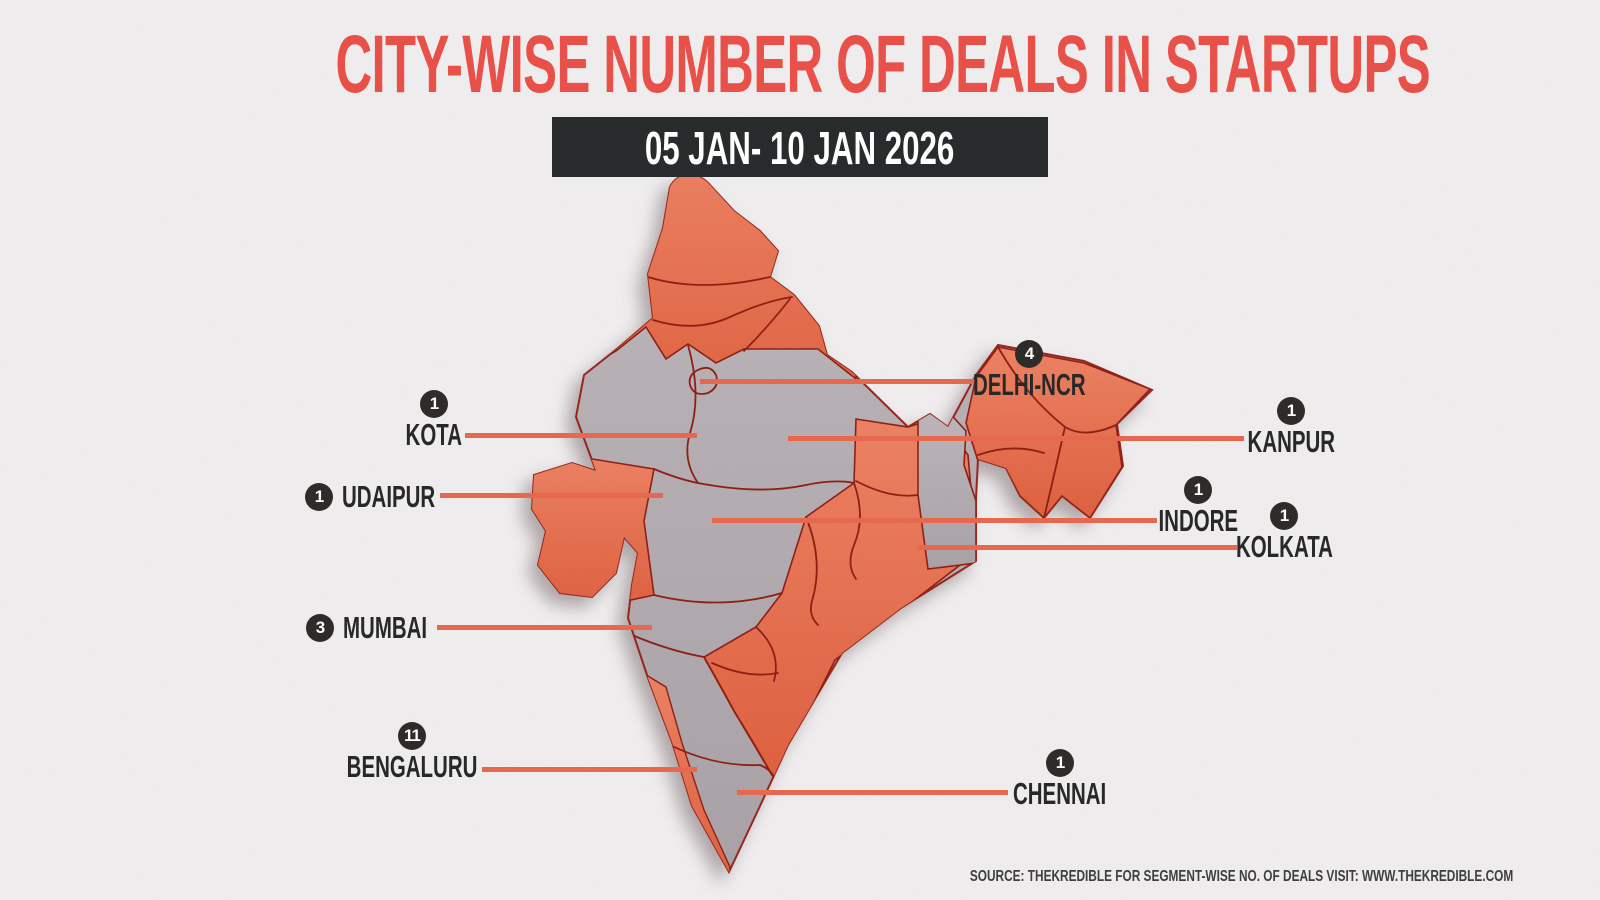 The width and height of the screenshot is (1600, 900). Describe the element at coordinates (319, 497) in the screenshot. I see `deal-count-badge-udaipur: 1` at that location.